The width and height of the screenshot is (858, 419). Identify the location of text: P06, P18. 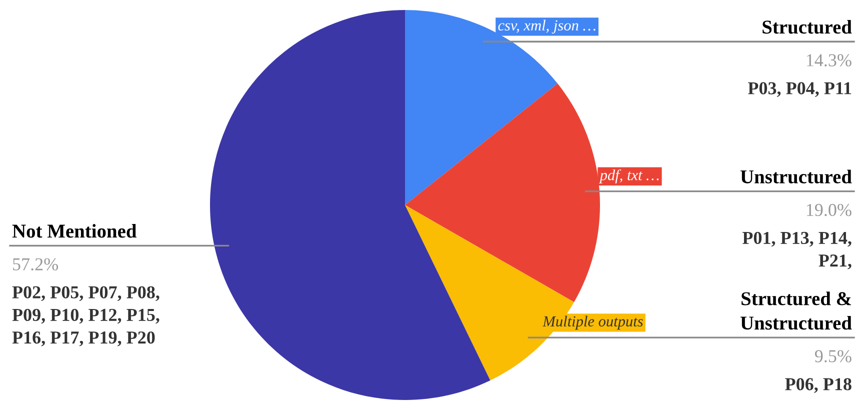
(818, 385).